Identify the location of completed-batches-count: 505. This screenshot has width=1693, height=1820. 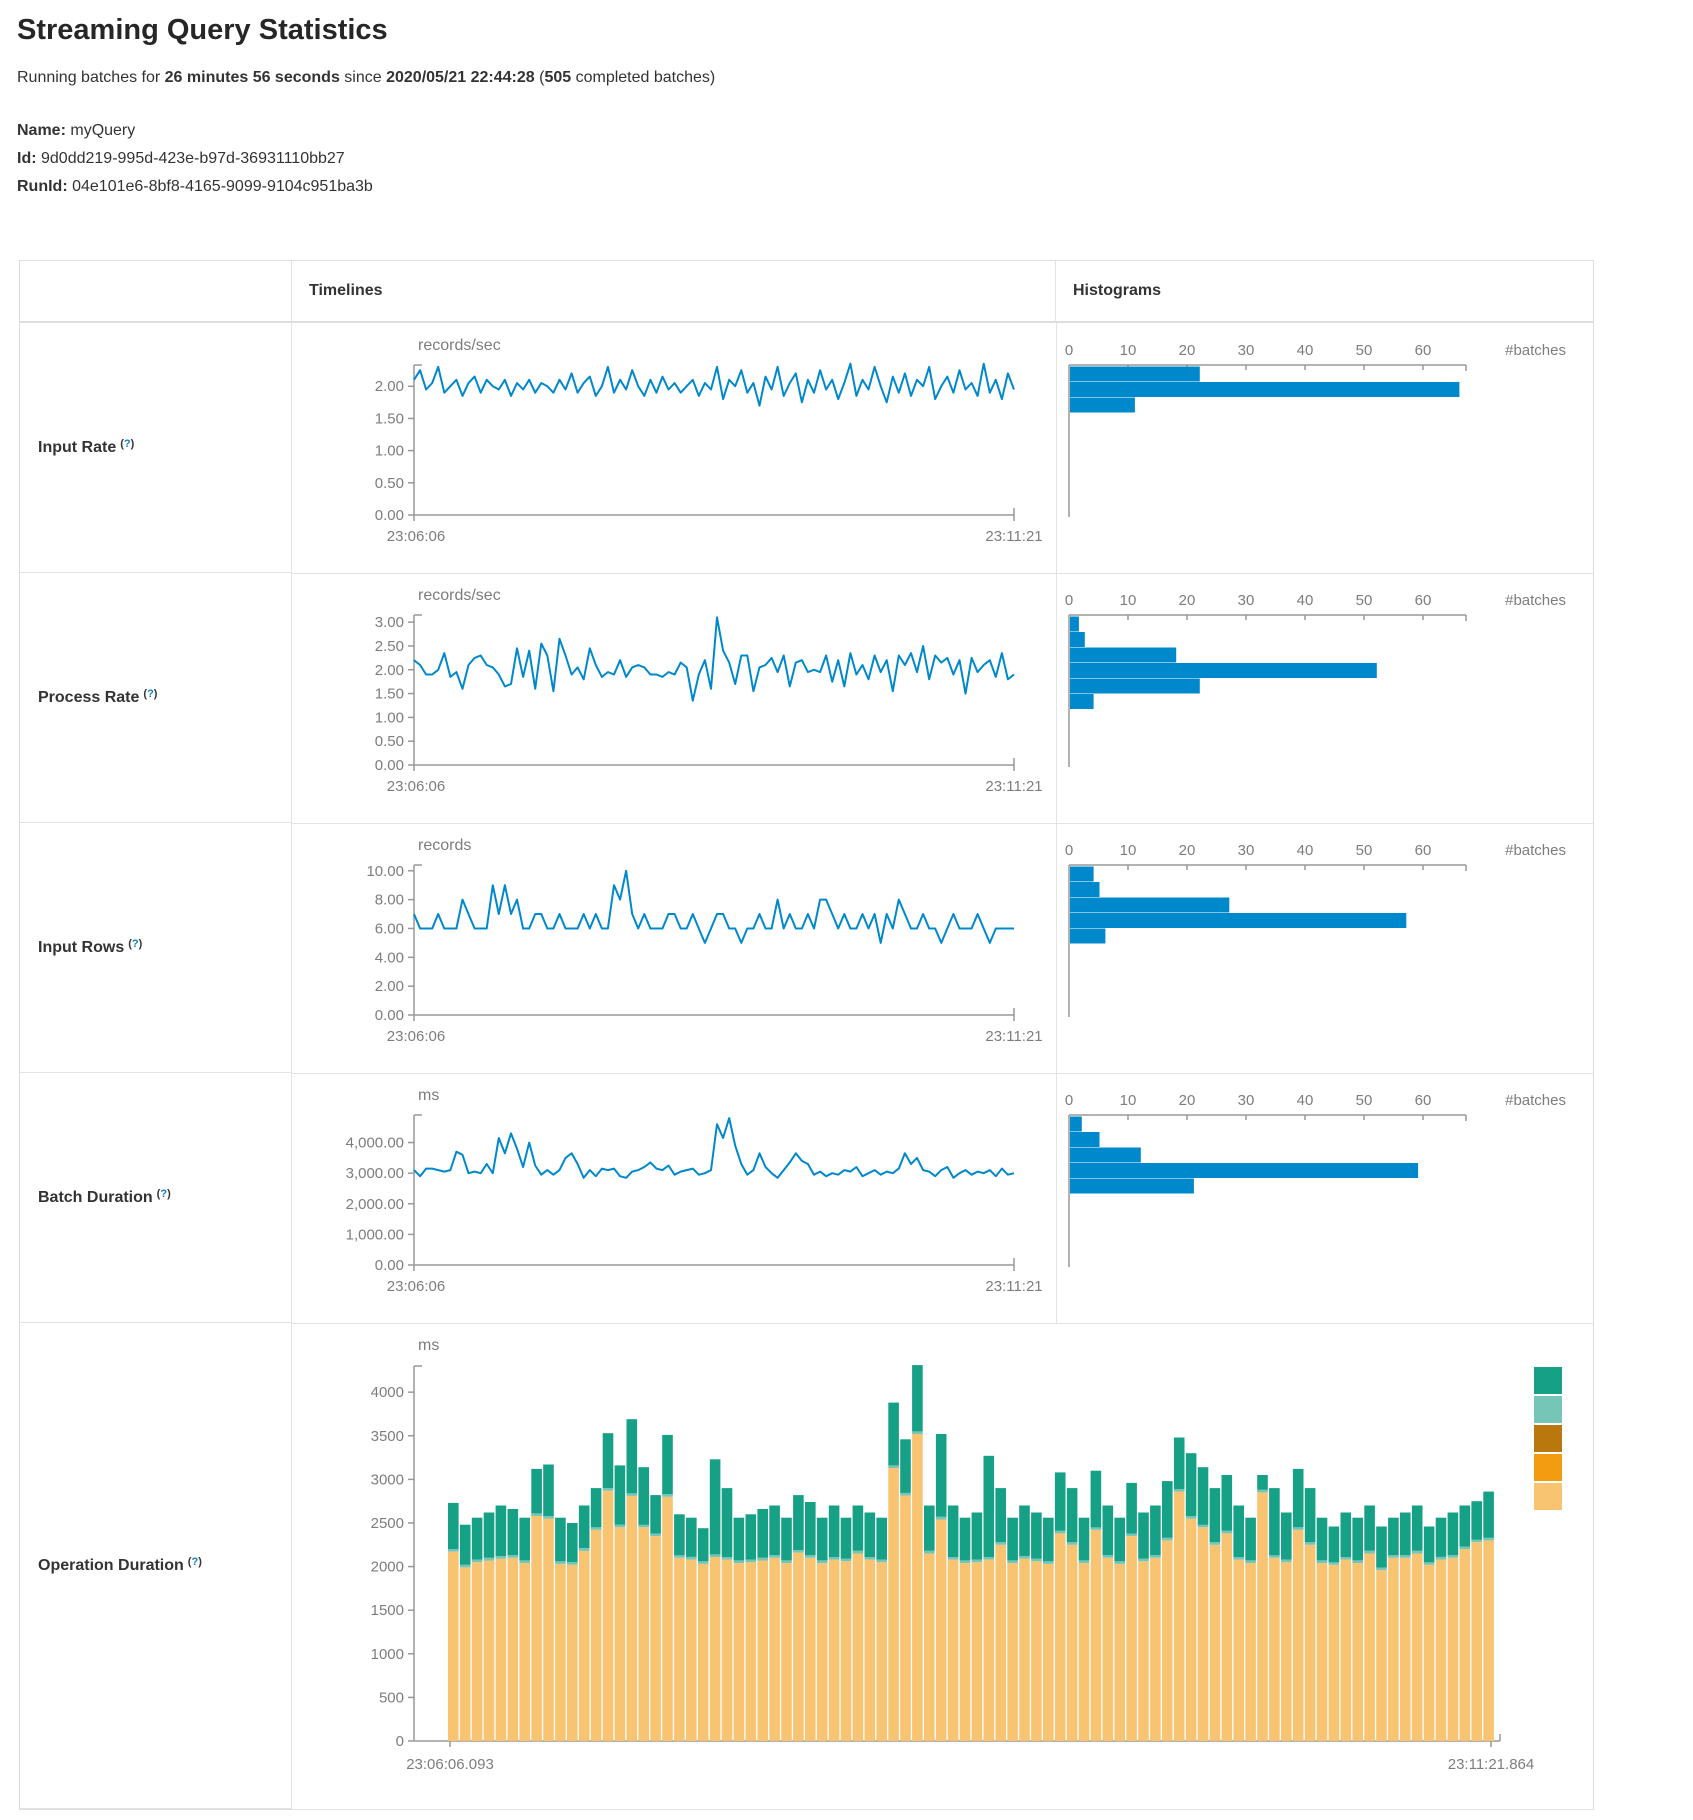
(558, 77).